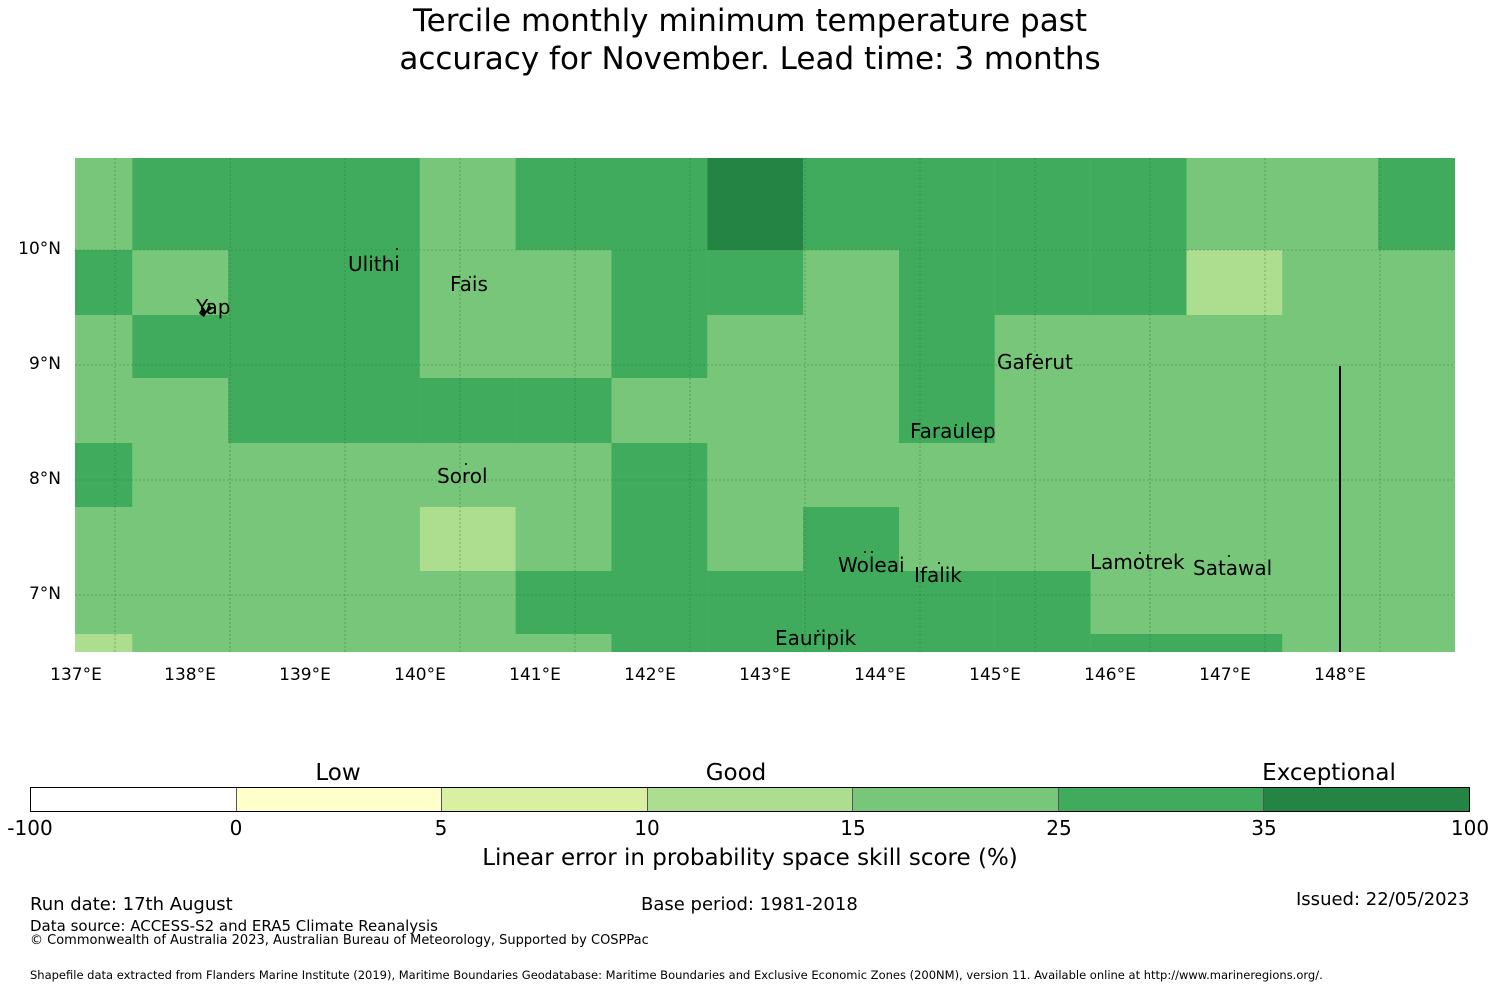 This screenshot has width=1500, height=990. I want to click on lon-tick-146e: 146°E, so click(1110, 675).